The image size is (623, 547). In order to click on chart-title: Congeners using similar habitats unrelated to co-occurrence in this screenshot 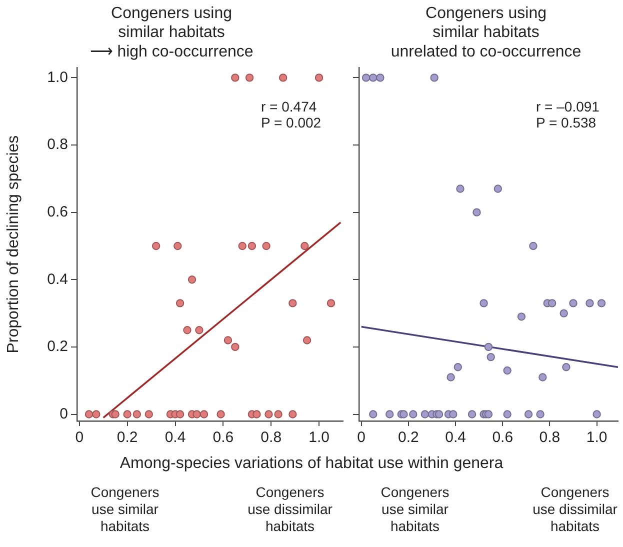, I will do `click(486, 32)`.